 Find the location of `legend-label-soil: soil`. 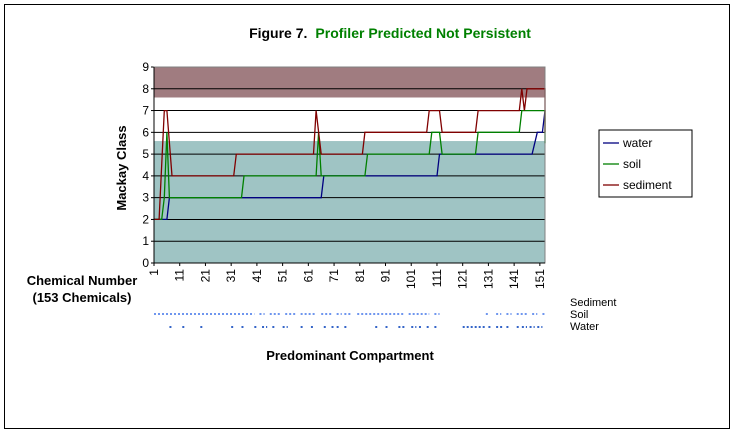

legend-label-soil: soil is located at coordinates (632, 164).